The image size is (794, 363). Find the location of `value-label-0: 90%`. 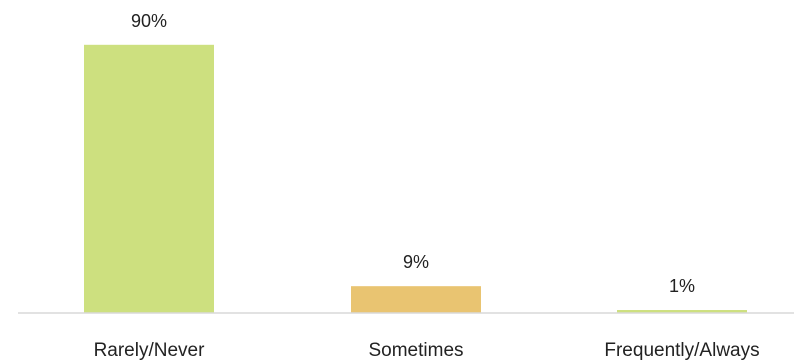

value-label-0: 90% is located at coordinates (149, 21).